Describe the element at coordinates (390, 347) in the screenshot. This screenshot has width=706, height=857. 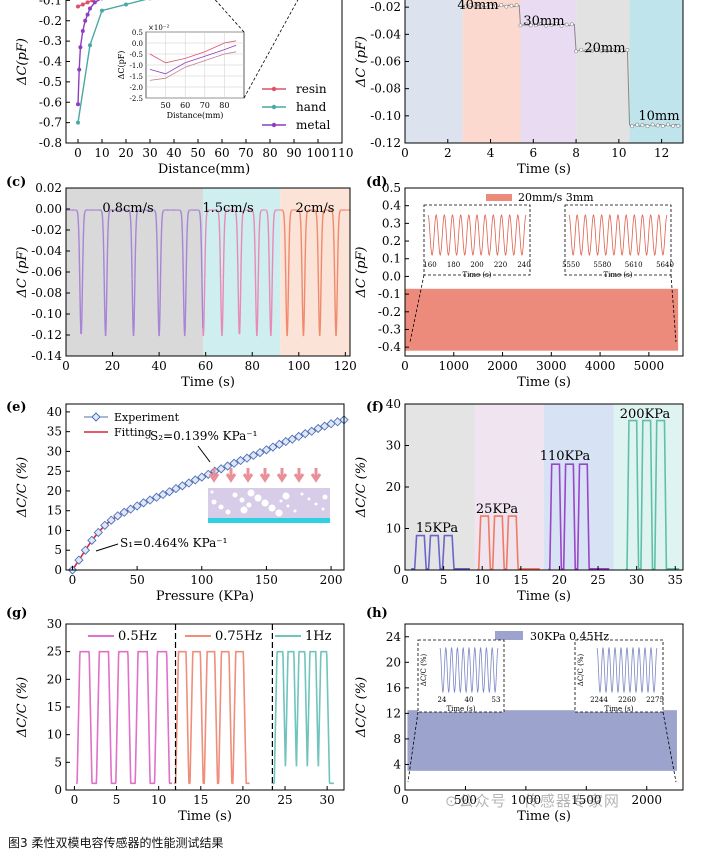
I see `y-tick-label: -0.4` at that location.